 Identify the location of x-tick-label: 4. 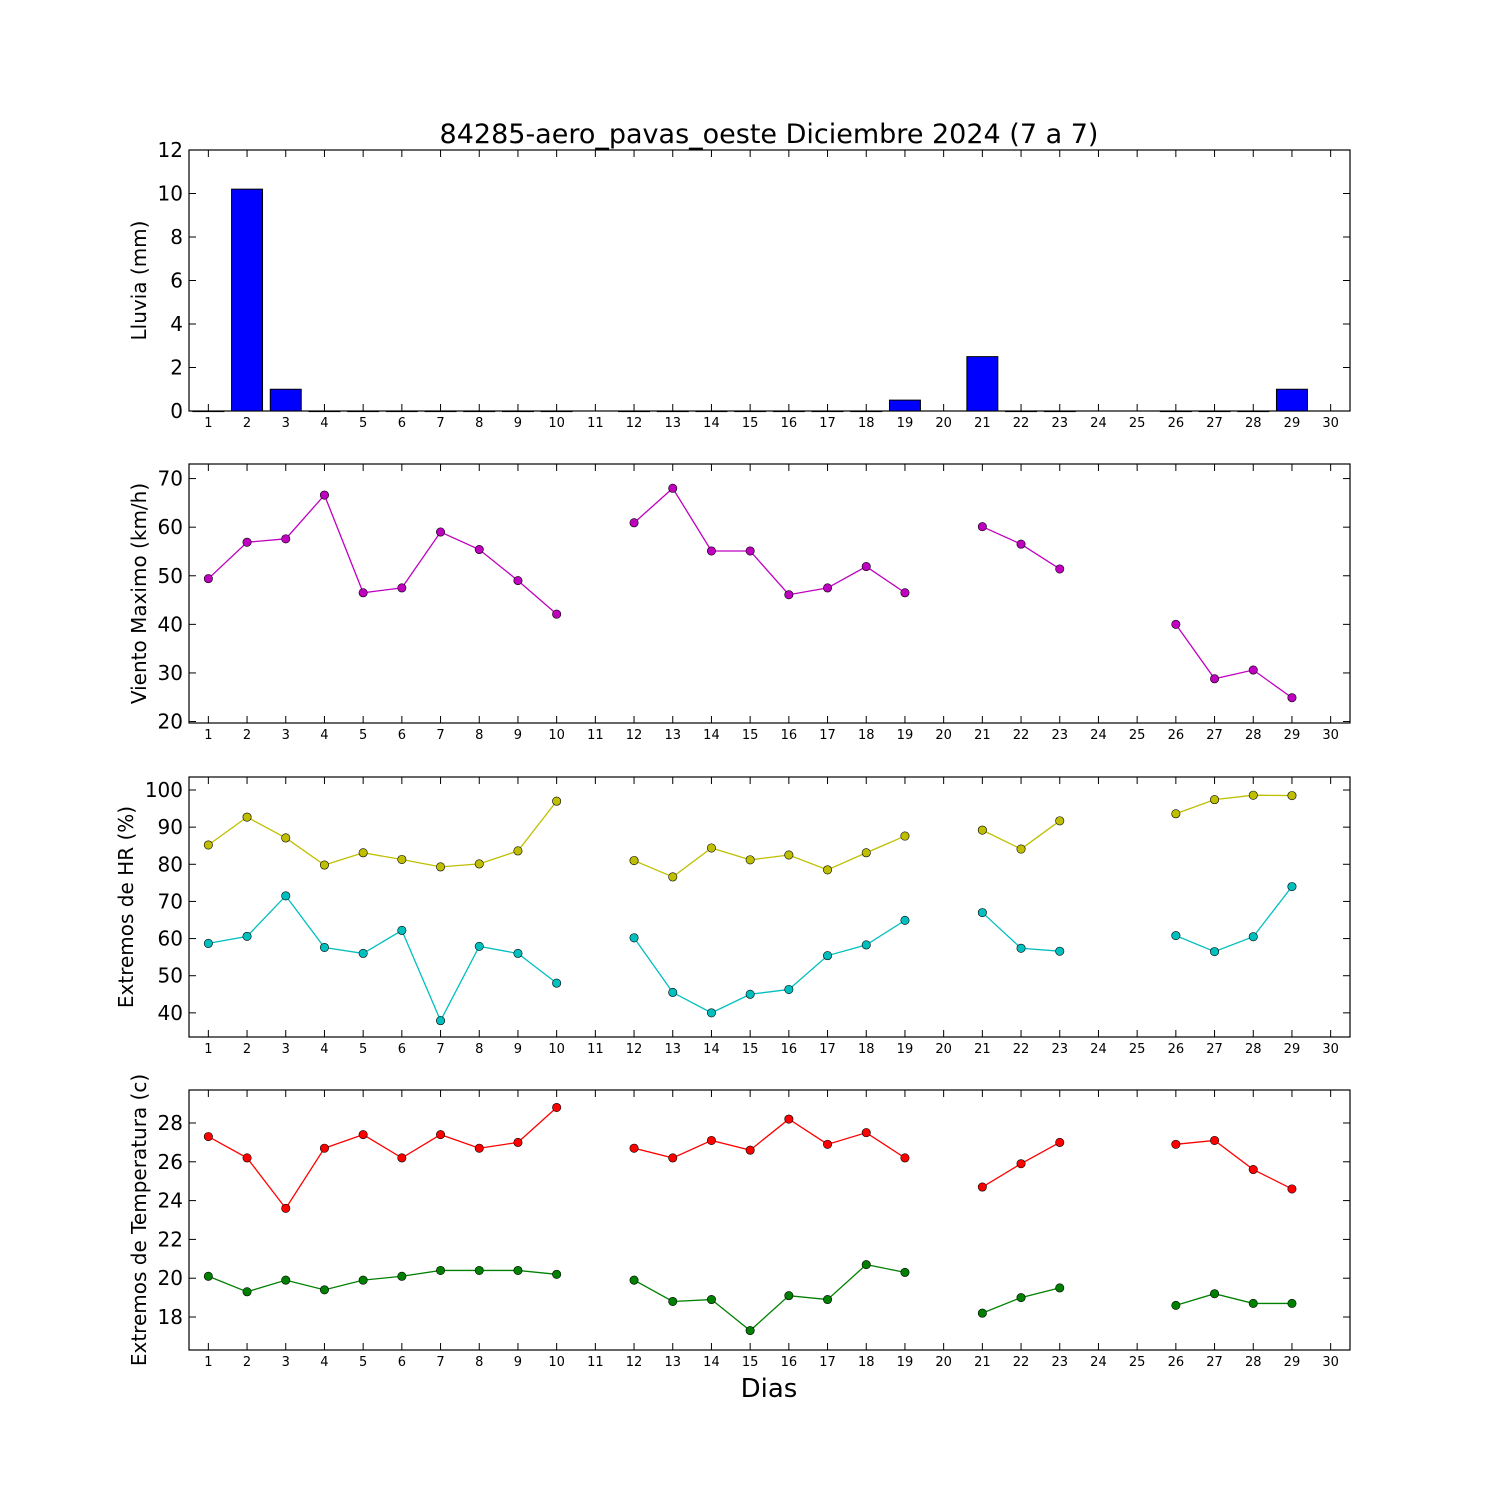
(324, 423).